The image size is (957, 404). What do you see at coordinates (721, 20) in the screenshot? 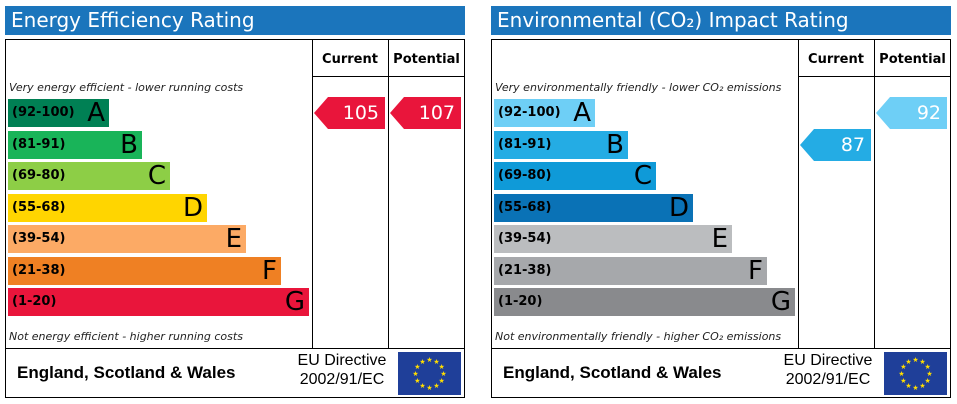
I see `panel-title: Environmental (CO₂) Impact Rating` at bounding box center [721, 20].